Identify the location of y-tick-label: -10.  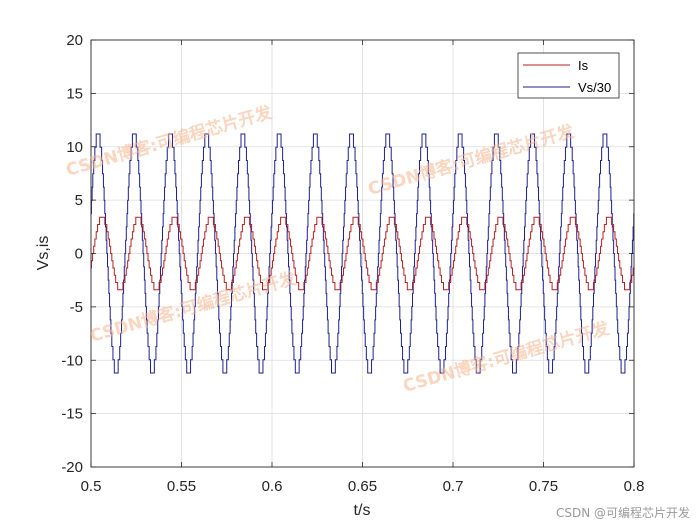
(72, 360).